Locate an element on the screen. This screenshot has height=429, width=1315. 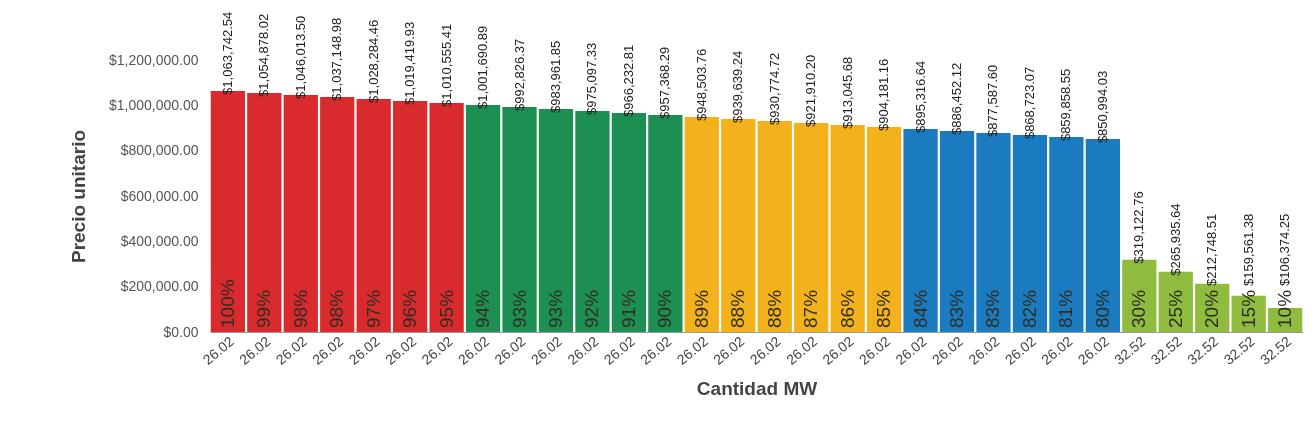
y-tick-label: $400,000.00 is located at coordinates (159, 240).